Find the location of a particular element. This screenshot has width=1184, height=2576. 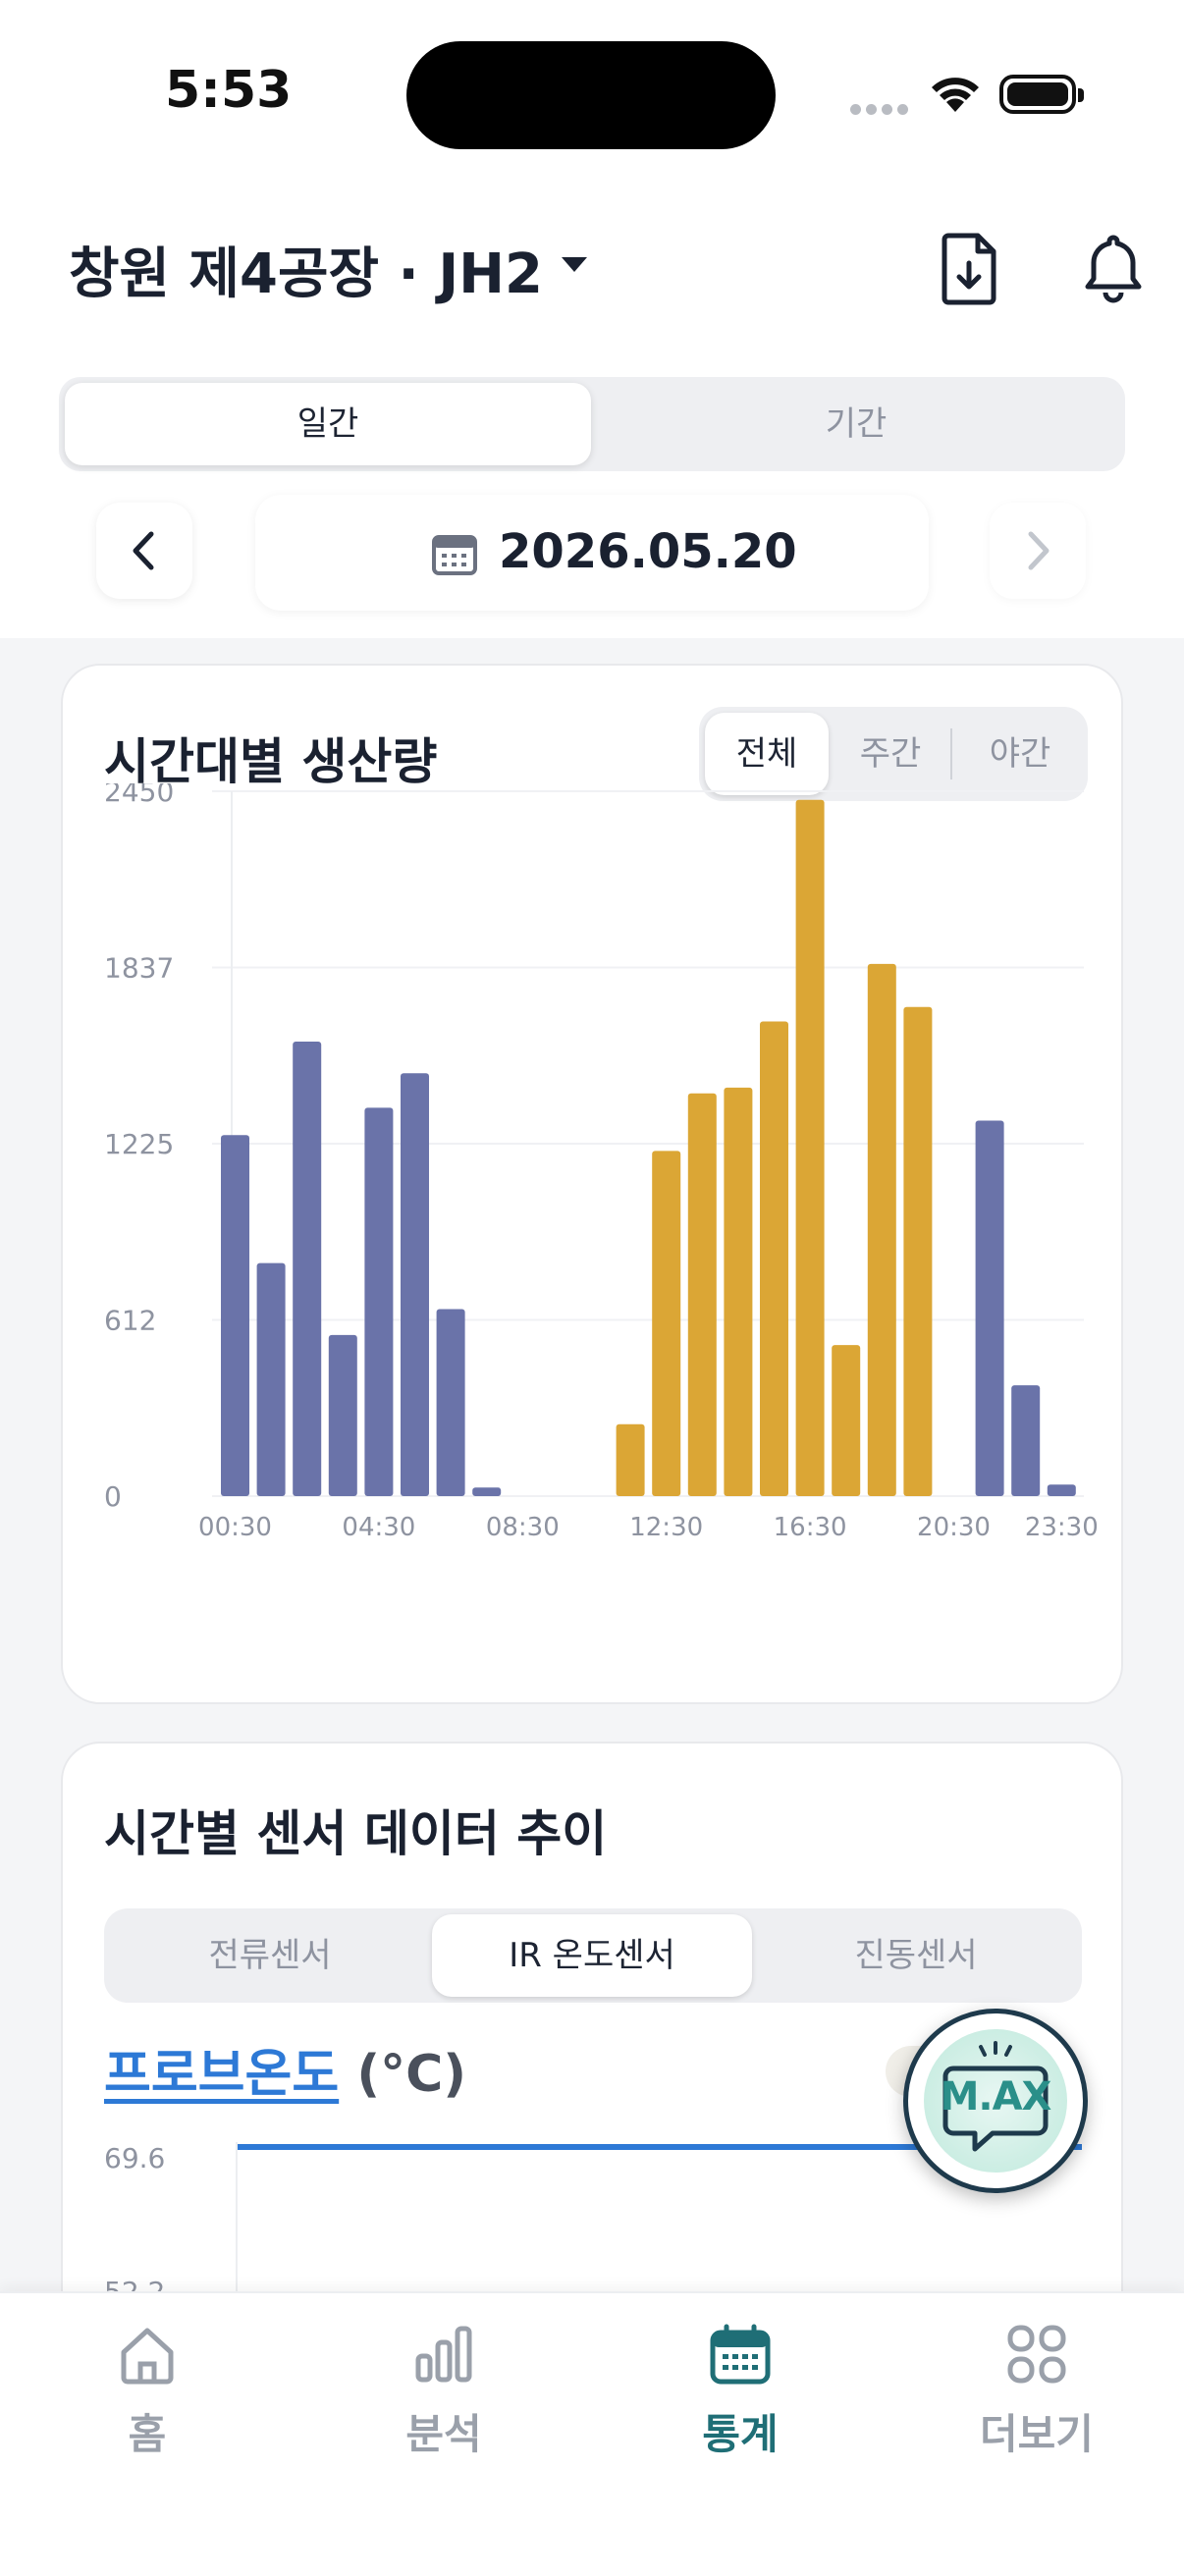

plant-selector: 창원 제4공장 · JH2 is located at coordinates (306, 274).